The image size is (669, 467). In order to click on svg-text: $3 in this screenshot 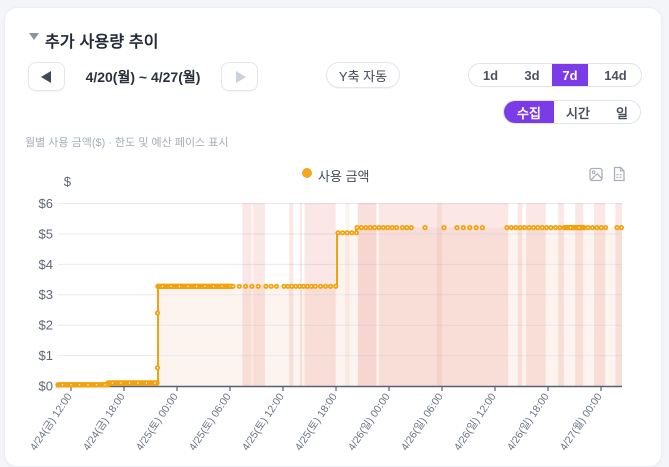, I will do `click(46, 294)`.